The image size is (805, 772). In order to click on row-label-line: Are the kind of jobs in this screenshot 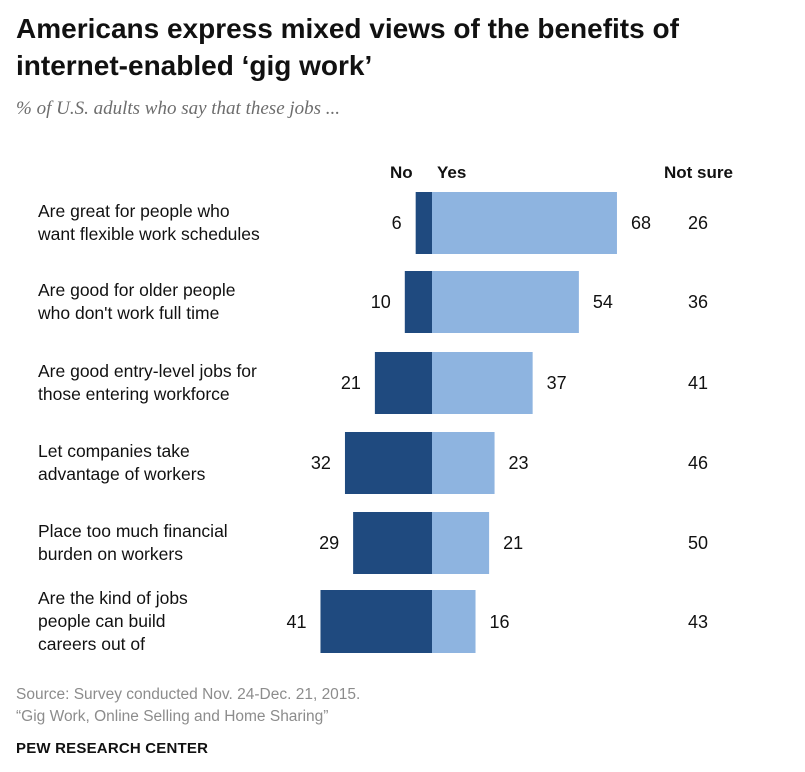, I will do `click(113, 598)`.